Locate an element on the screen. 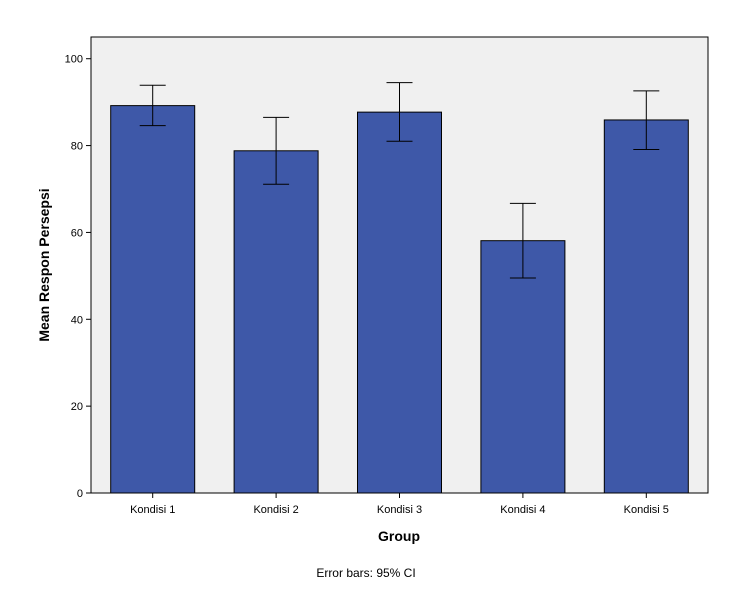  x-tick-label: Kondisi 4 is located at coordinates (522, 510).